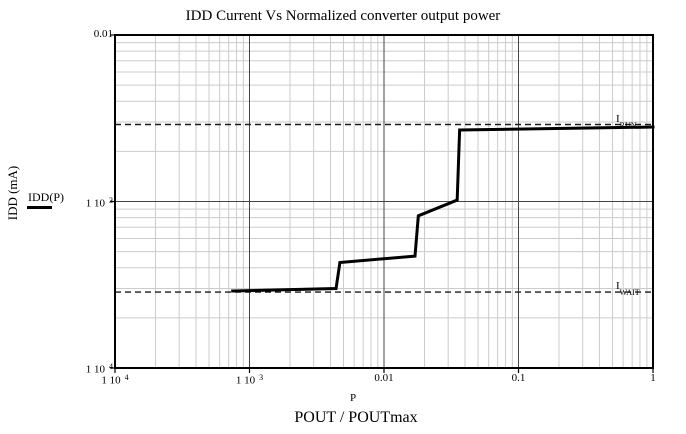 This screenshot has width=686, height=434. Describe the element at coordinates (115, 380) in the screenshot. I see `x-tick-label: 1 10 4` at that location.